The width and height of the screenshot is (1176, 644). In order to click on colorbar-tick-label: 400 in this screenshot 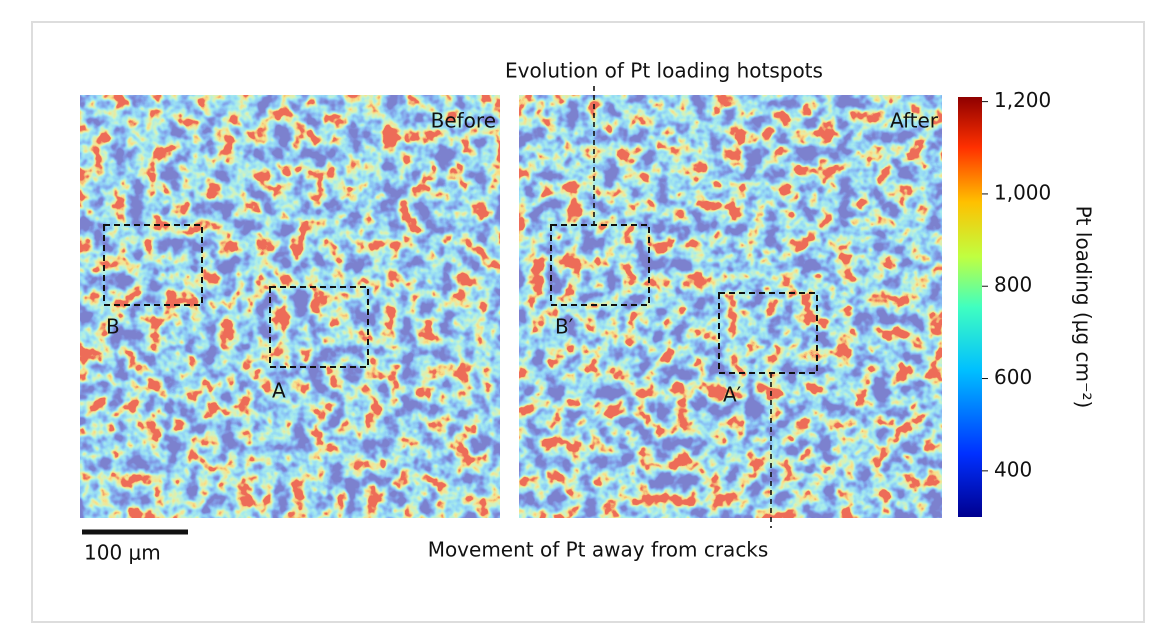, I will do `click(1013, 469)`.